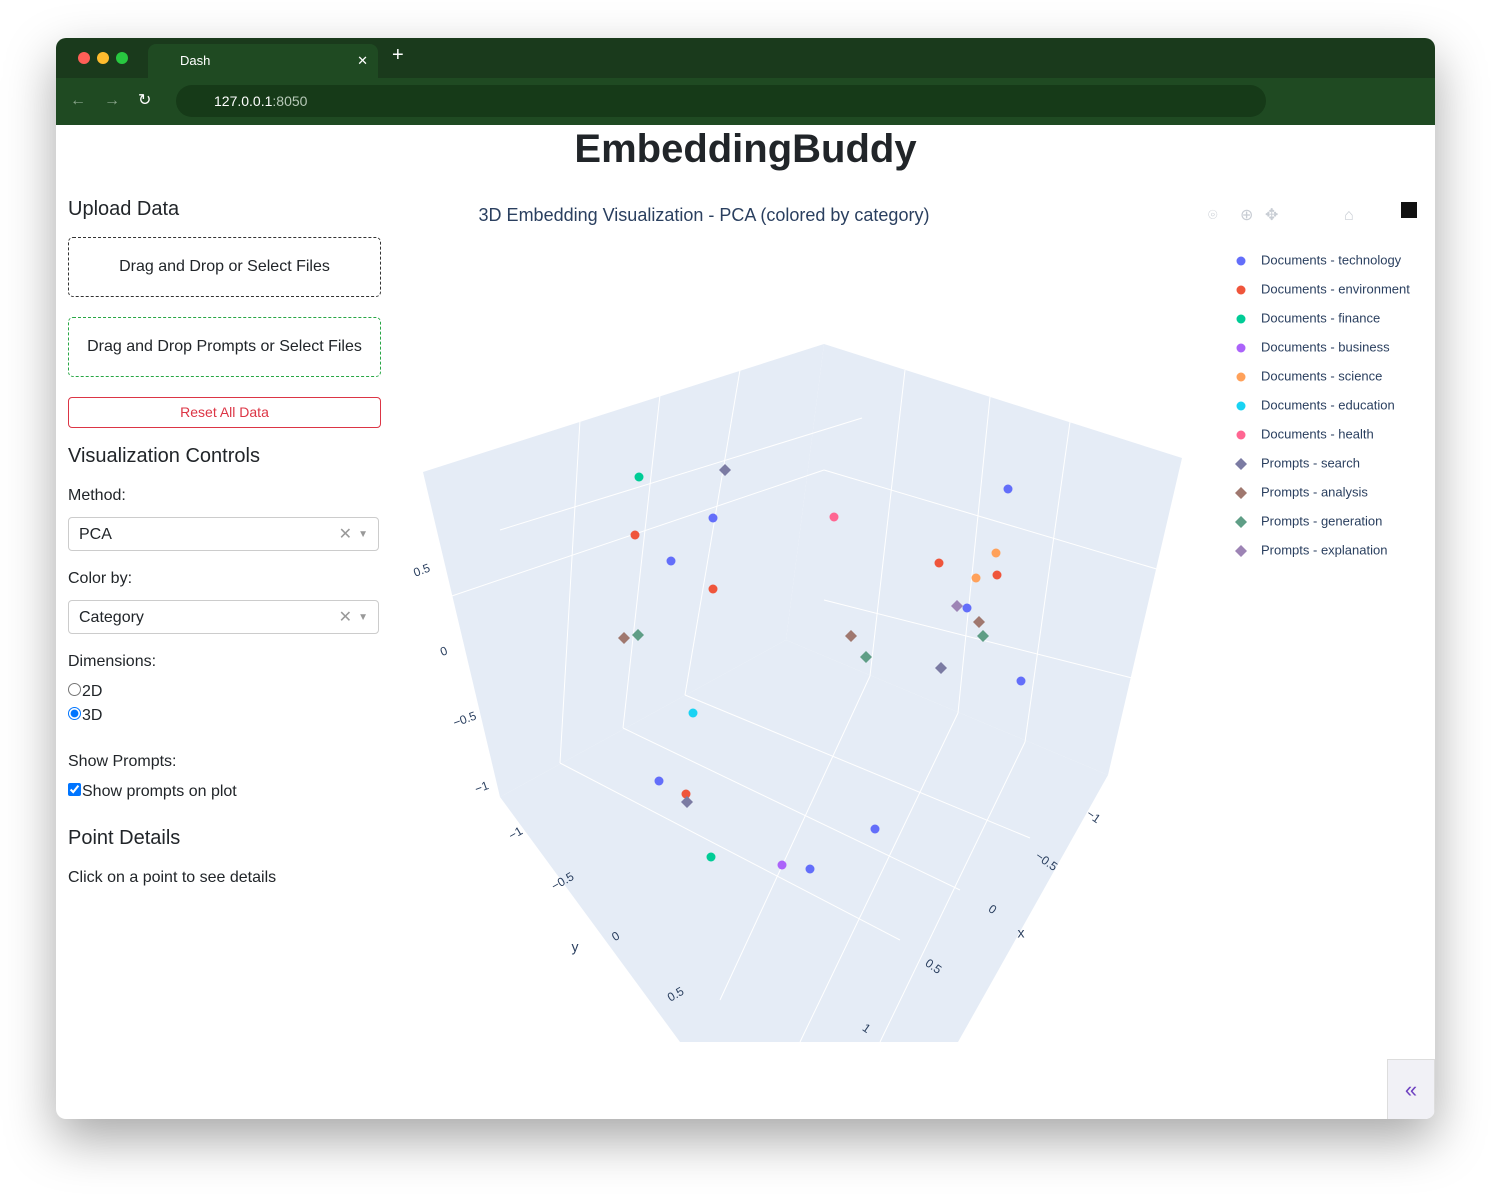  I want to click on upload-files: Drag and Drop or Select Files, so click(224, 267).